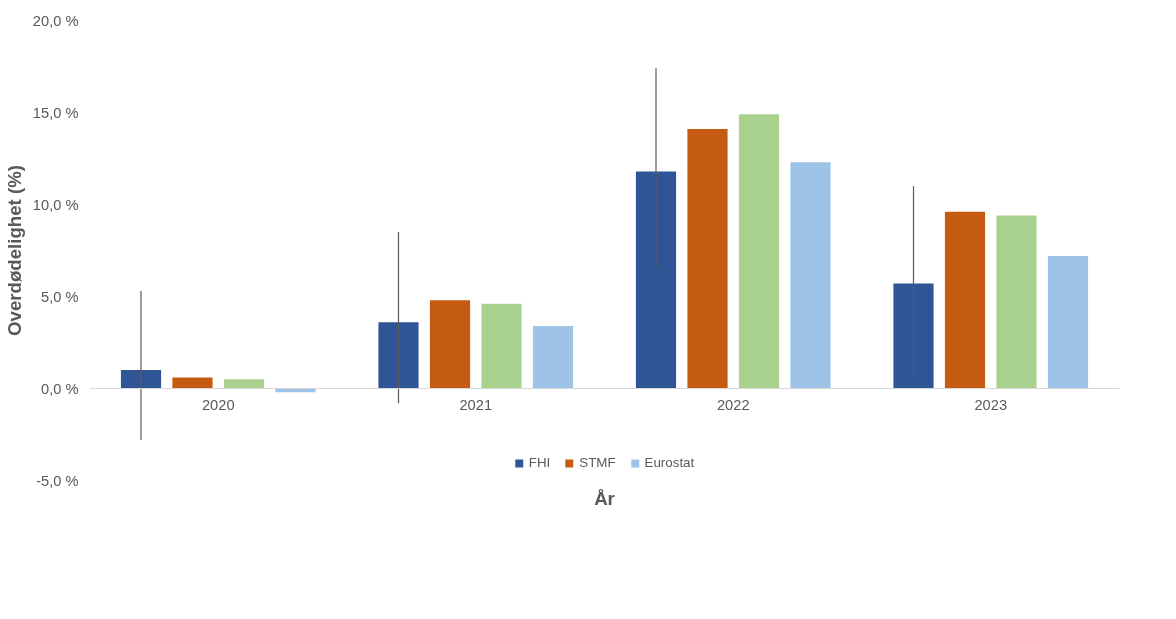 The height and width of the screenshot is (619, 1176). What do you see at coordinates (60, 296) in the screenshot?
I see `y-tick-label: 5,0 %` at bounding box center [60, 296].